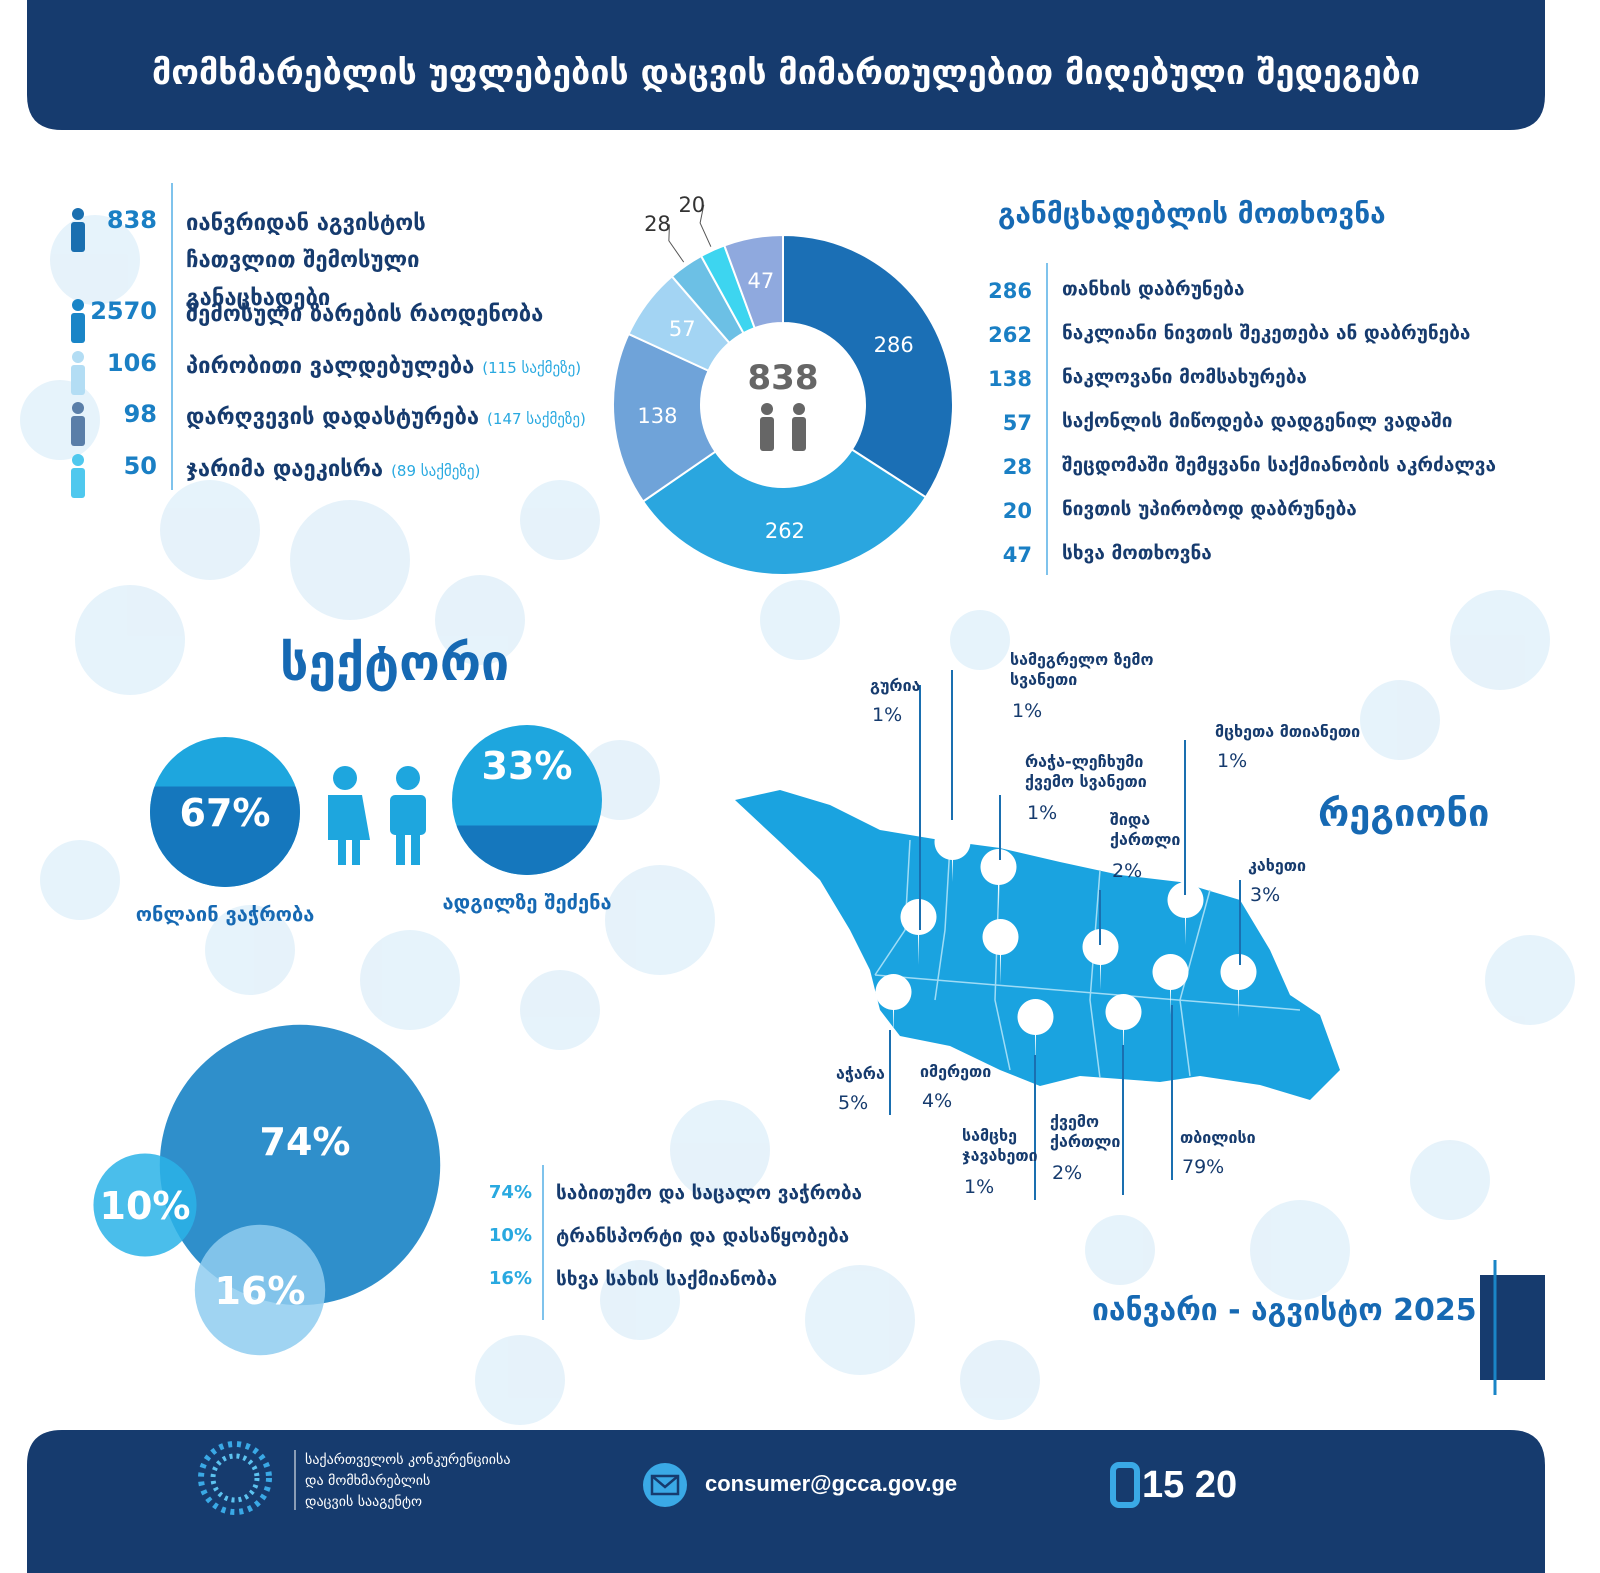 This screenshot has width=1600, height=1573. What do you see at coordinates (860, 1073) in the screenshot?
I see `region-name: აჭარა` at bounding box center [860, 1073].